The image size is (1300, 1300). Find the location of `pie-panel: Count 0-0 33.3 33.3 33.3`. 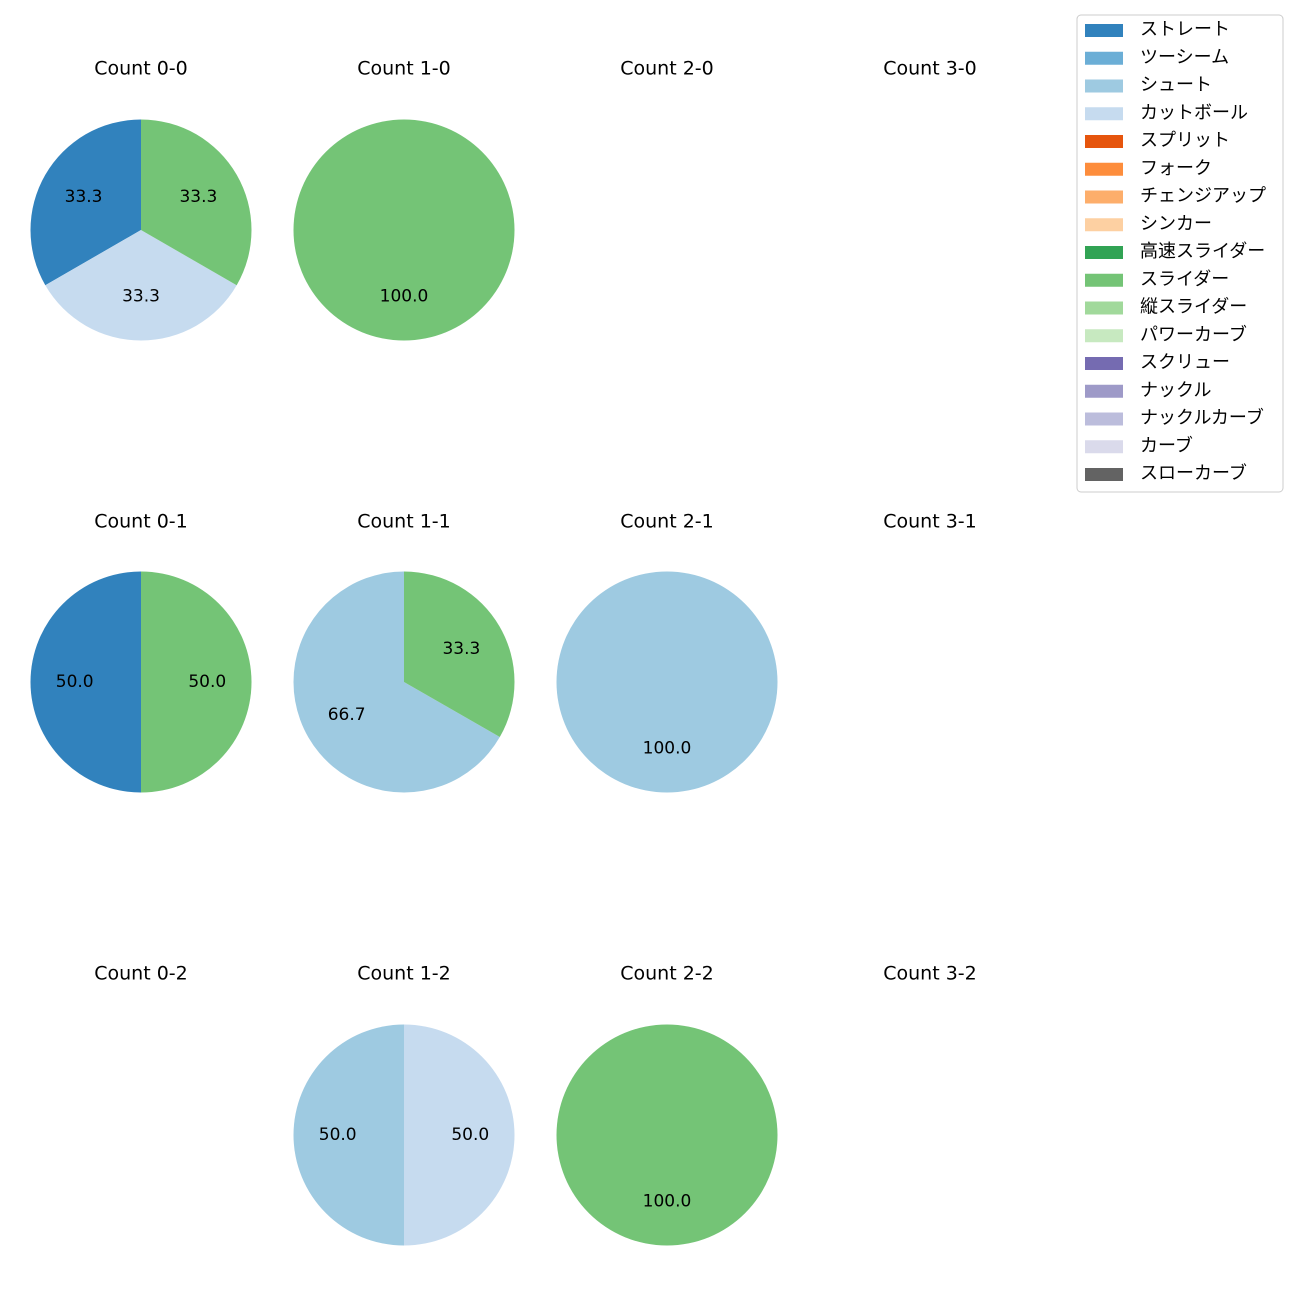

pie-panel: Count 0-0 33.3 33.3 33.3 is located at coordinates (141, 199).